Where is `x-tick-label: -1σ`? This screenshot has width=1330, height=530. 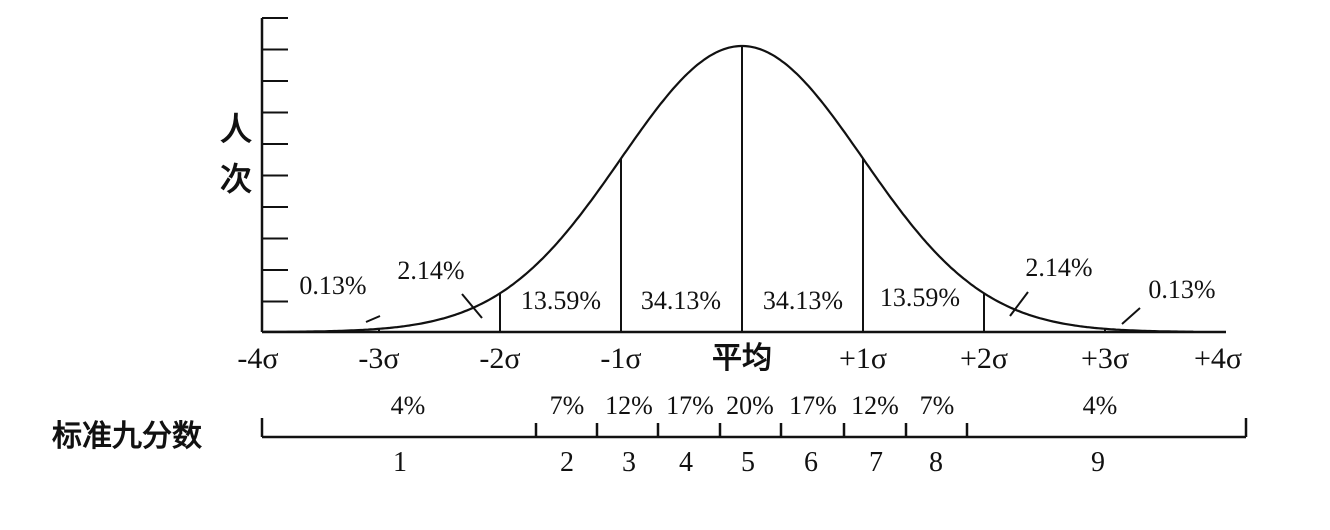
x-tick-label: -1σ is located at coordinates (620, 358).